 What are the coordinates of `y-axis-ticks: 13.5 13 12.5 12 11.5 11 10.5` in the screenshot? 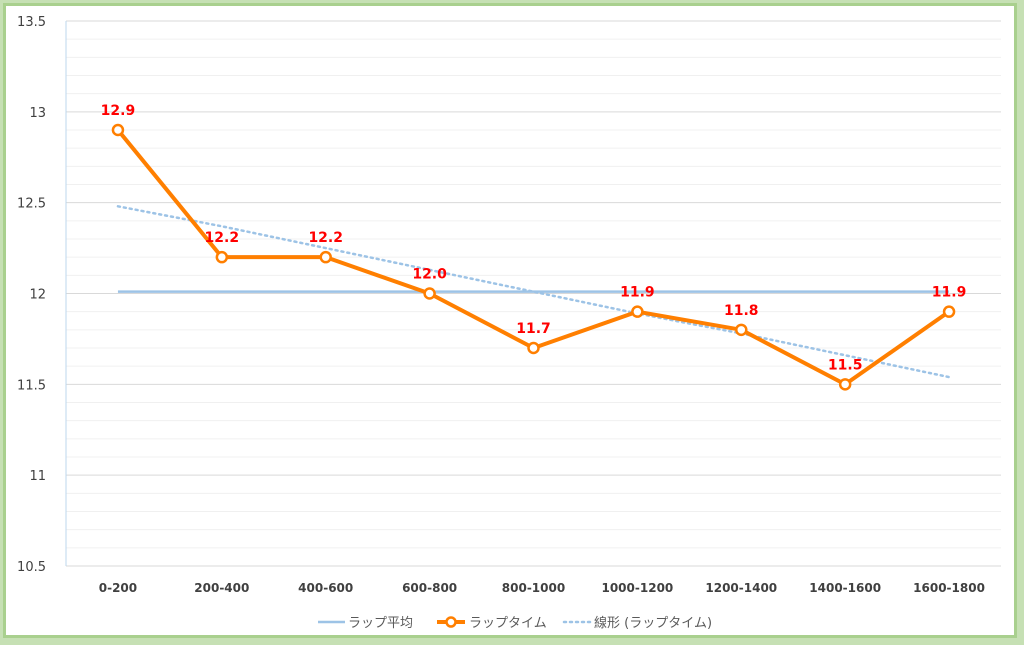 It's located at (31, 295).